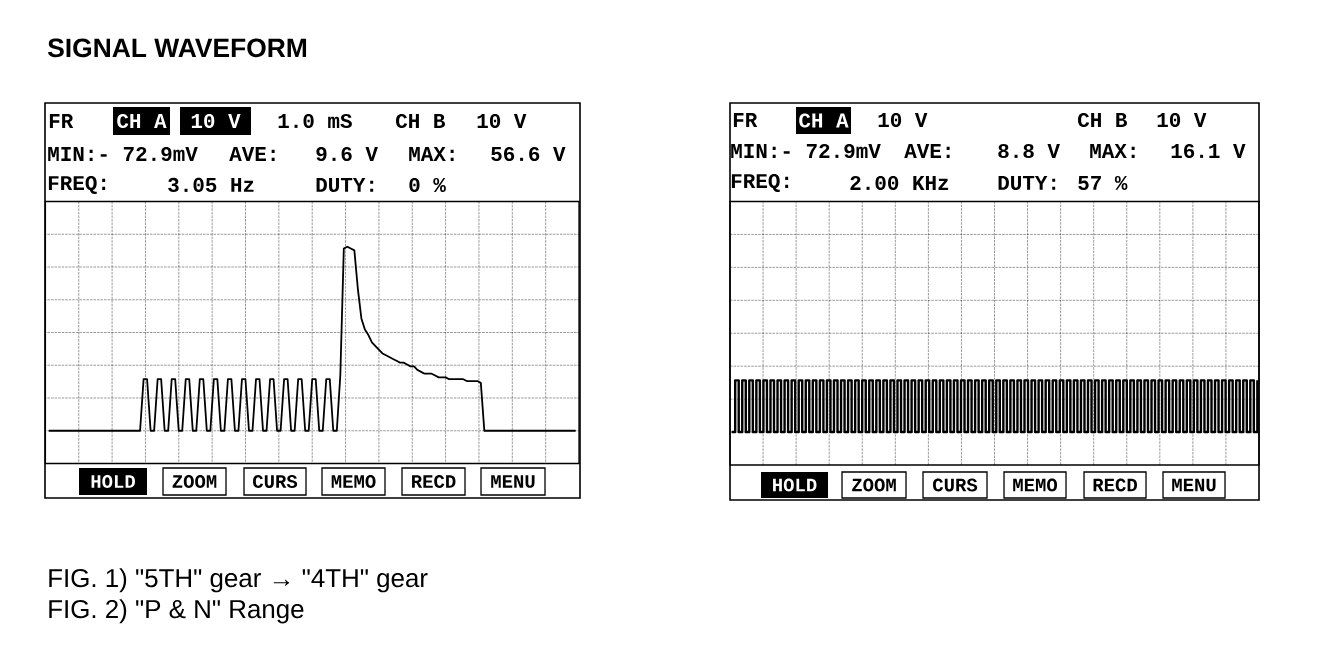 The height and width of the screenshot is (652, 1328). I want to click on text: 3.05 Hz, so click(211, 185).